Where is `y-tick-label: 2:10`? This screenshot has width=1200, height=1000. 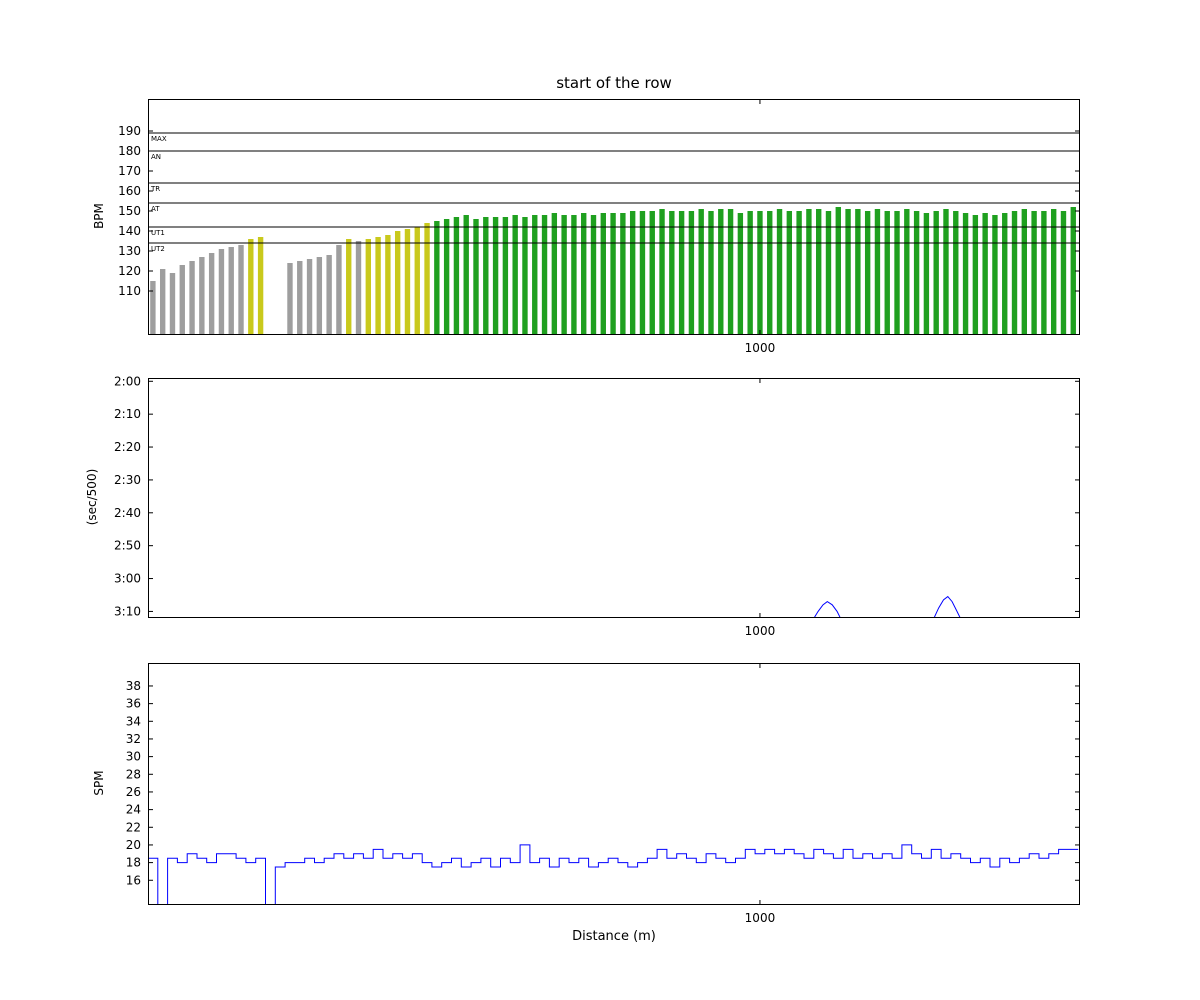
y-tick-label: 2:10 is located at coordinates (127, 414).